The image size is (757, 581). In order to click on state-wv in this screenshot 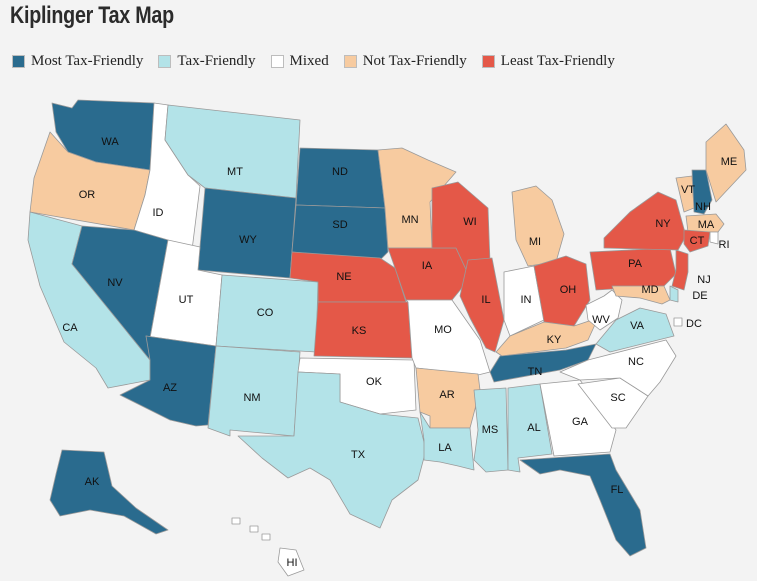, I will do `click(604, 310)`.